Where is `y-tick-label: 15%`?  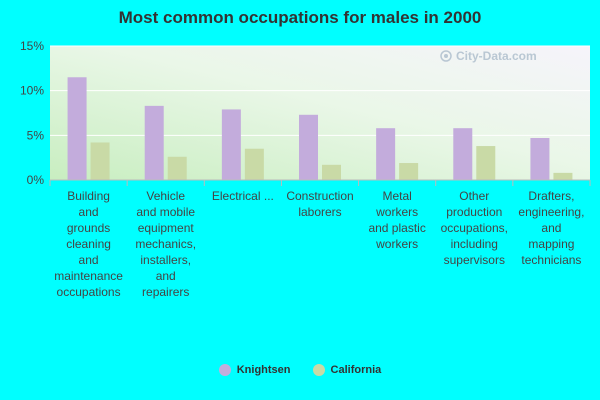
y-tick-label: 15% is located at coordinates (32, 46).